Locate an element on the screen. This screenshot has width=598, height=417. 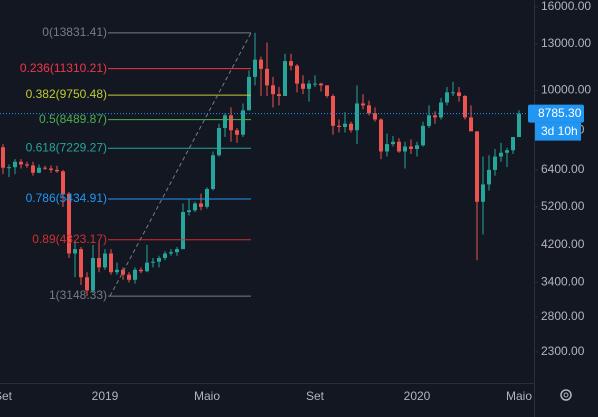
fib-label: 0.89(4323.17) is located at coordinates (69, 239).